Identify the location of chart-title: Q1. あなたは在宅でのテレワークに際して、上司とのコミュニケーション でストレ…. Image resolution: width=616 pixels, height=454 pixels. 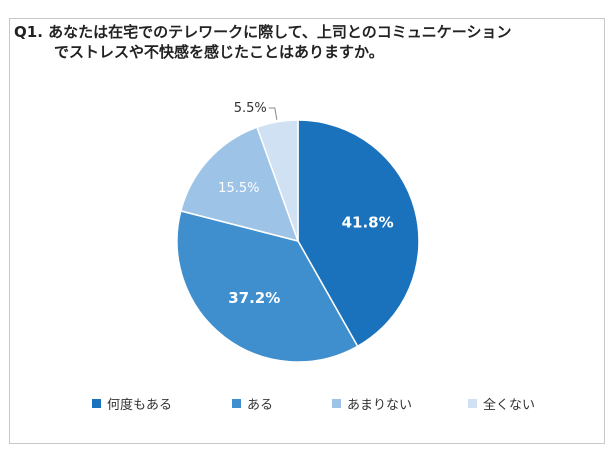
(304, 42).